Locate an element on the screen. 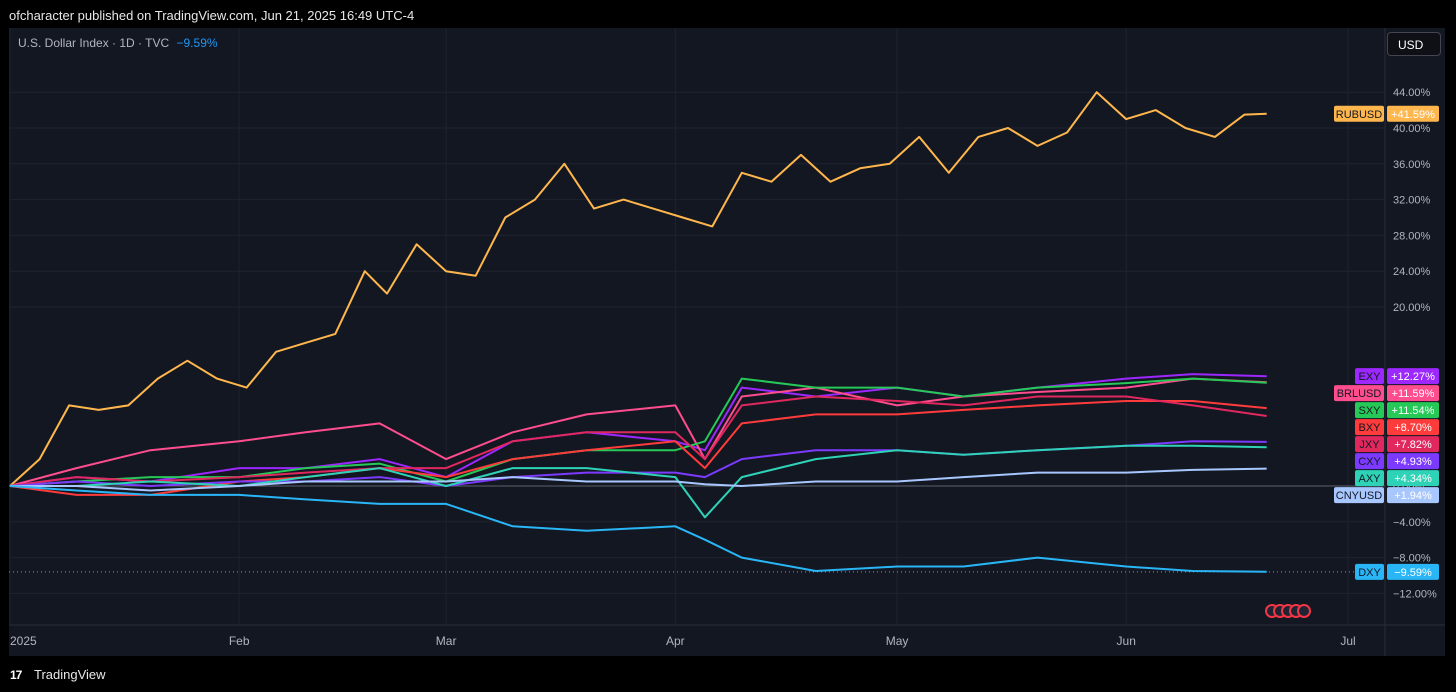  series-name-label: JXY is located at coordinates (1369, 445).